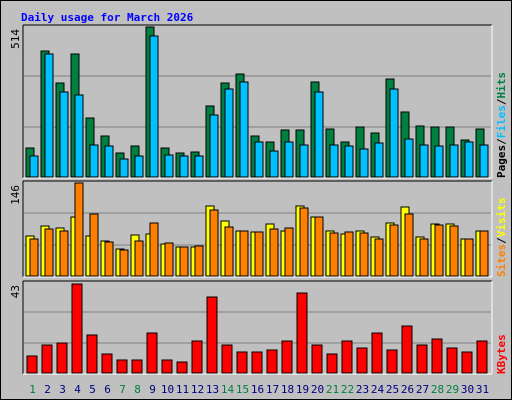 Image resolution: width=512 pixels, height=400 pixels. What do you see at coordinates (257, 389) in the screenshot?
I see `x-label-day-16: 16` at bounding box center [257, 389].